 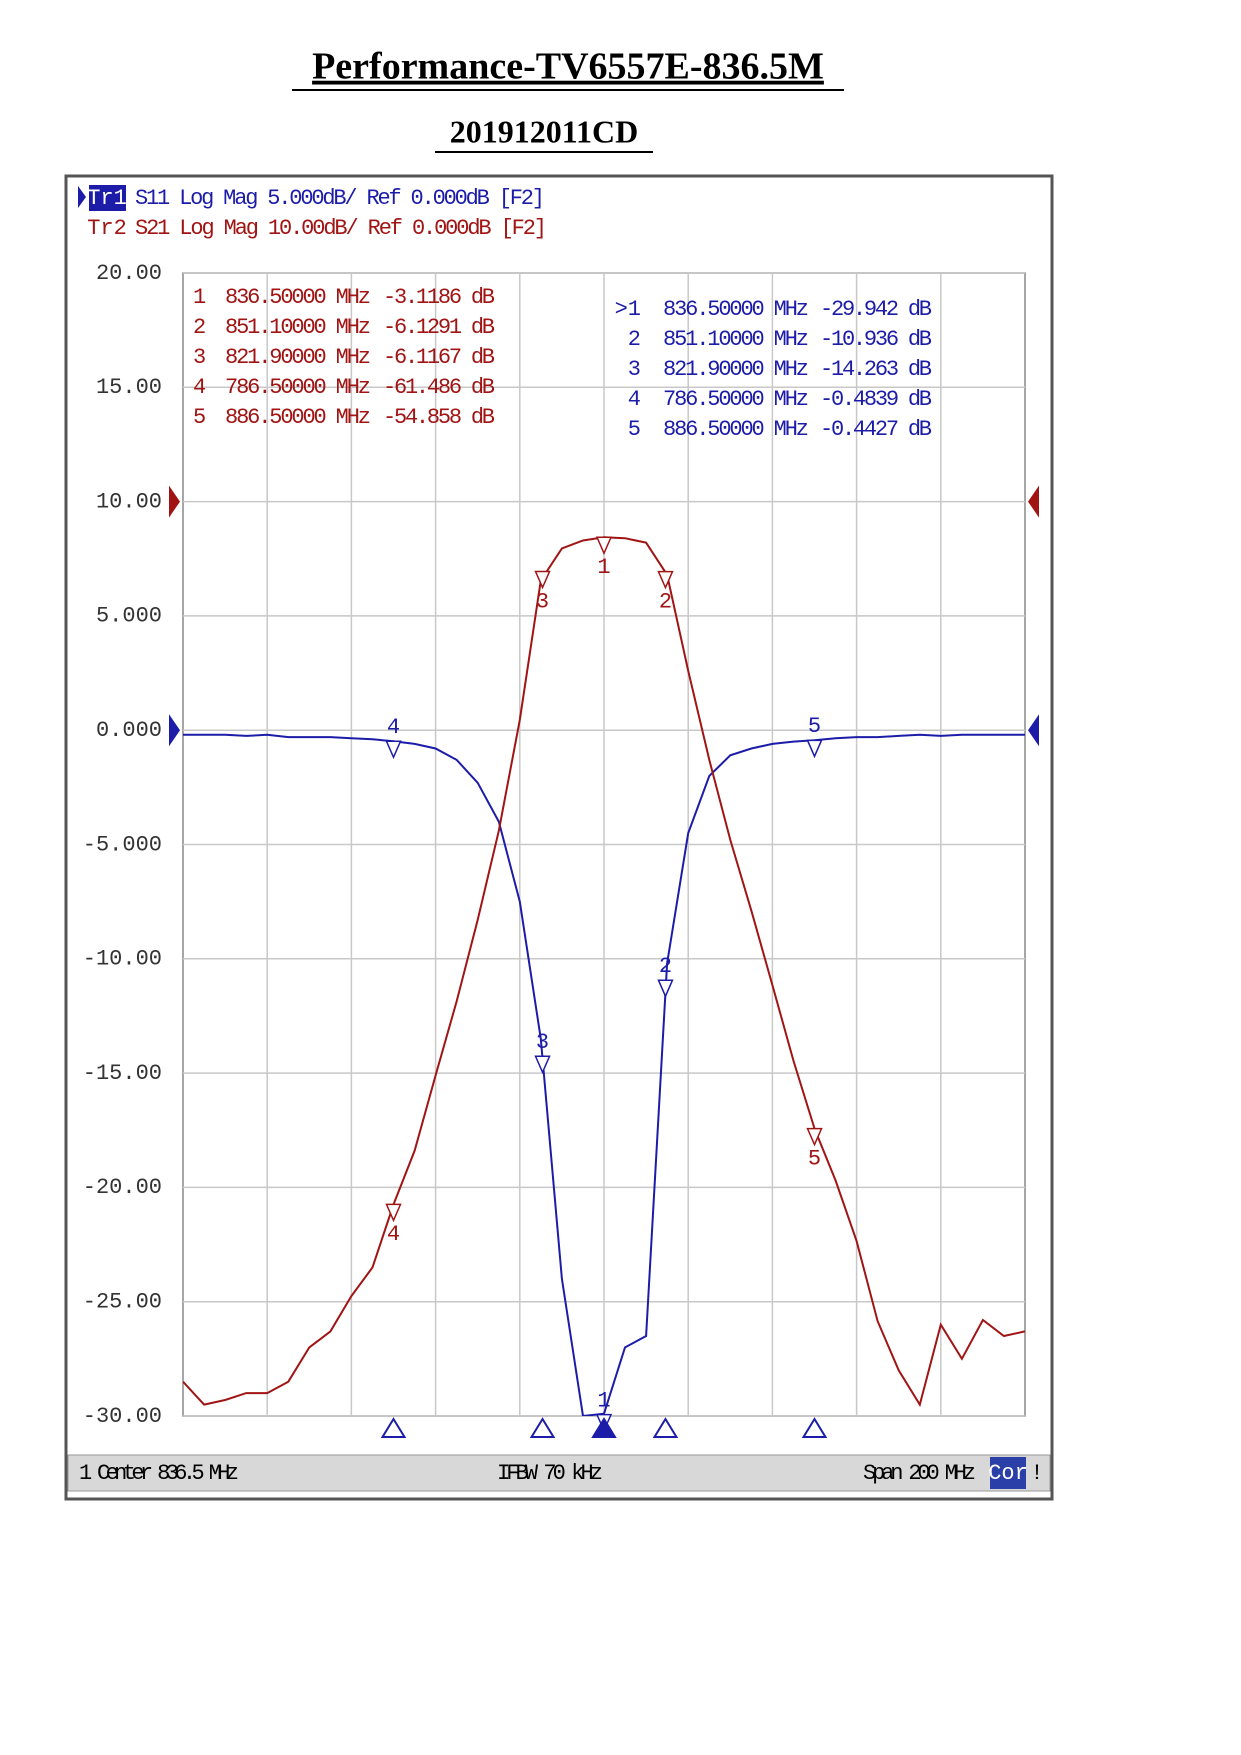 What do you see at coordinates (129, 387) in the screenshot?
I see `y-tick-label: 15.00` at bounding box center [129, 387].